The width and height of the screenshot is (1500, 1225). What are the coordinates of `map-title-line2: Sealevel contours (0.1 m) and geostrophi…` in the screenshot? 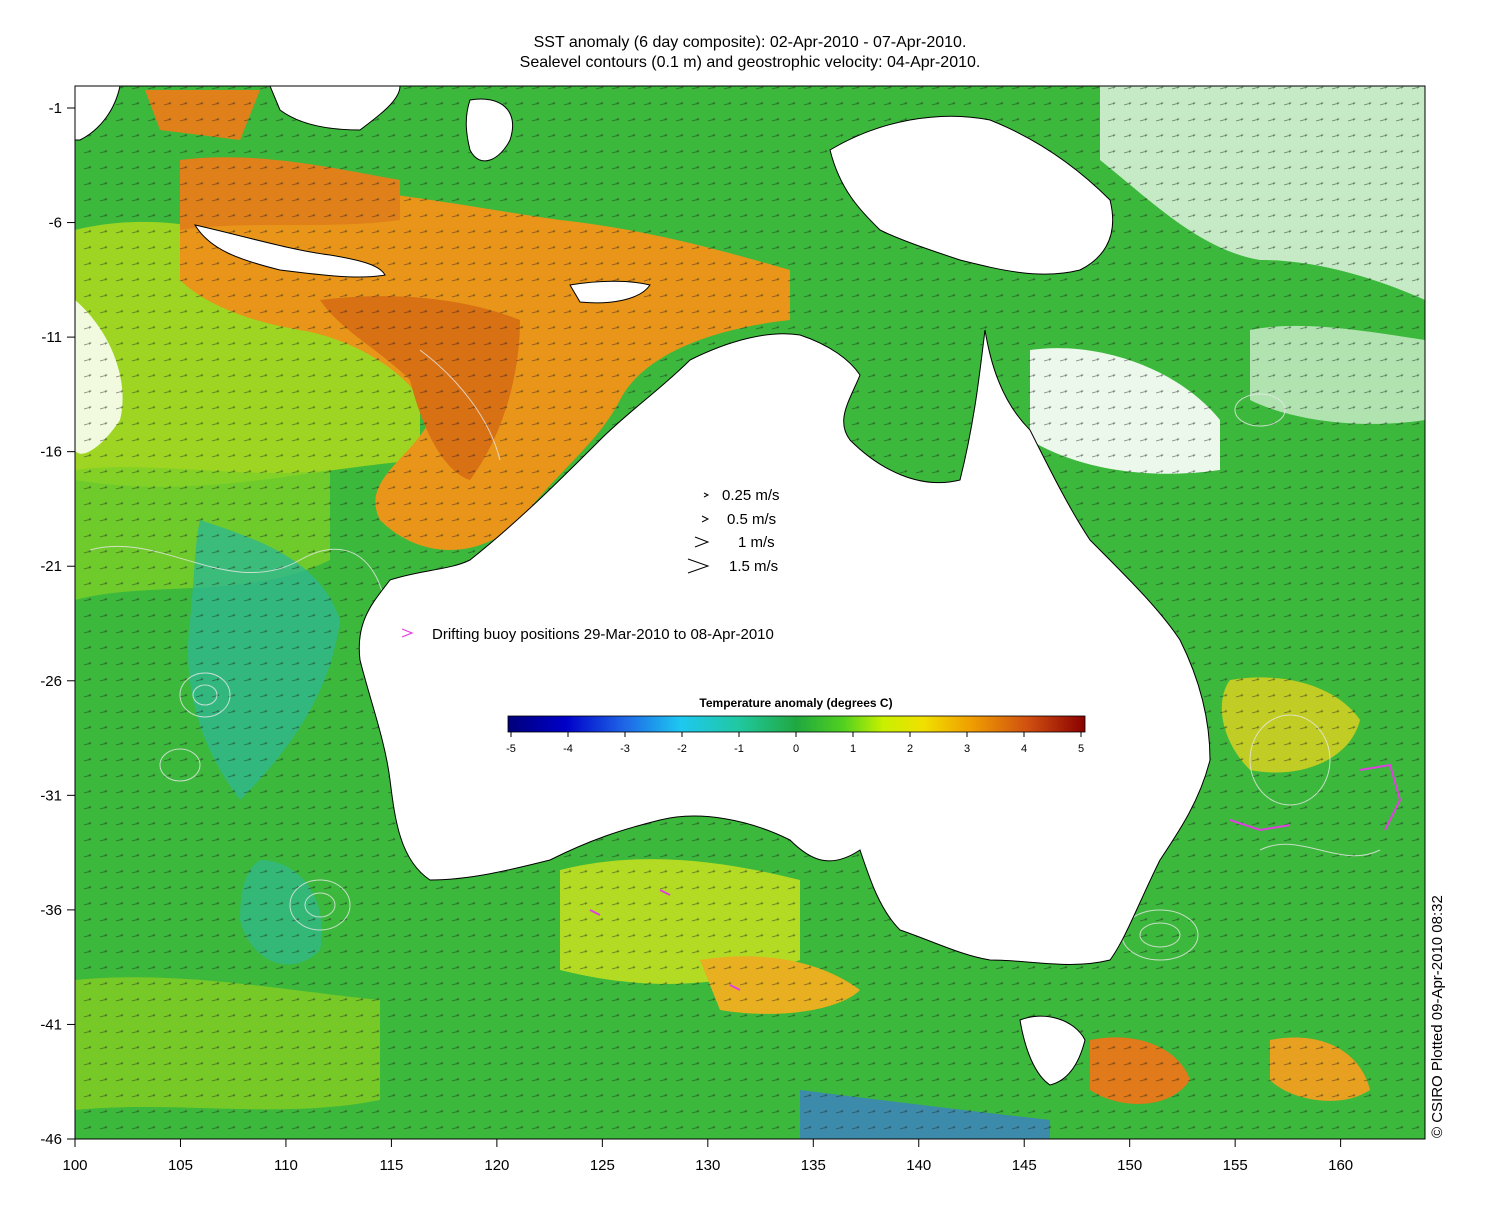 It's located at (750, 62).